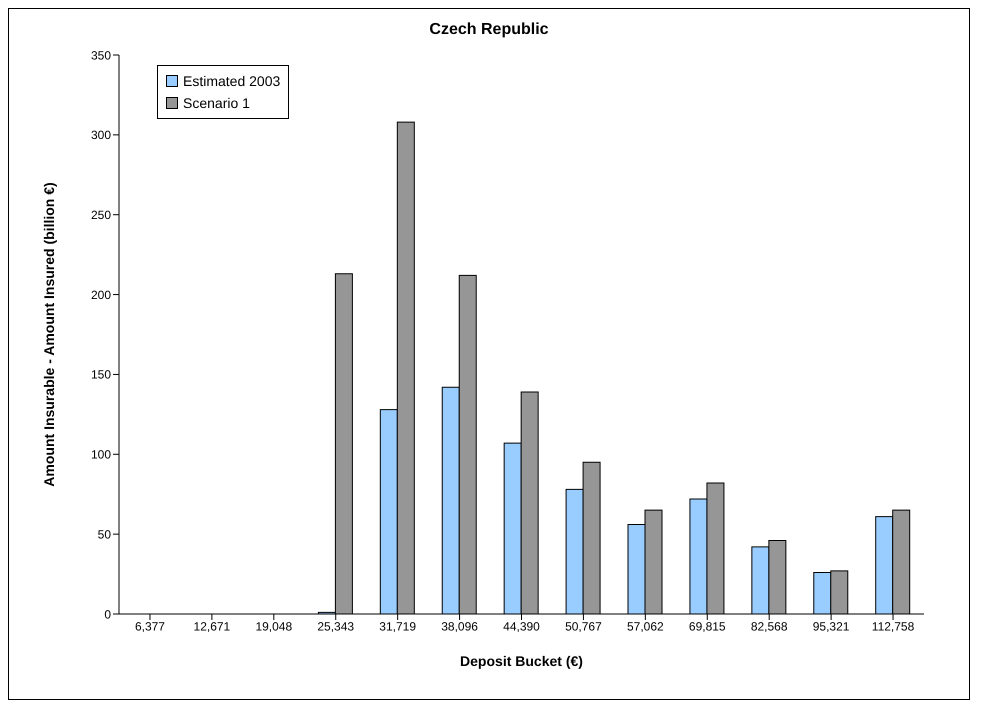 This screenshot has width=987, height=717. What do you see at coordinates (101, 375) in the screenshot?
I see `y-tick-label: 150` at bounding box center [101, 375].